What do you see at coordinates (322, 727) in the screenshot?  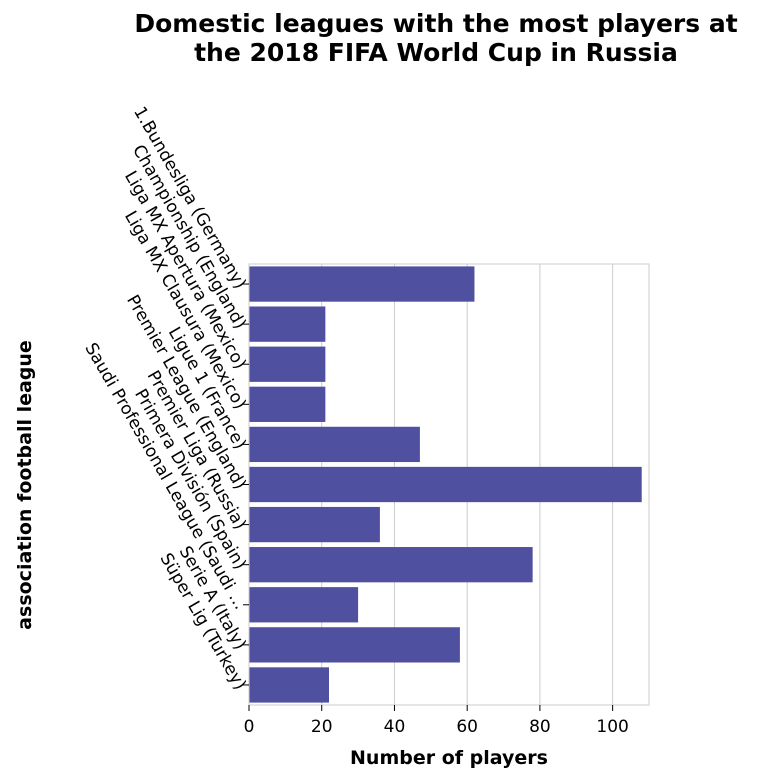 I see `x-tick-label: 20` at bounding box center [322, 727].